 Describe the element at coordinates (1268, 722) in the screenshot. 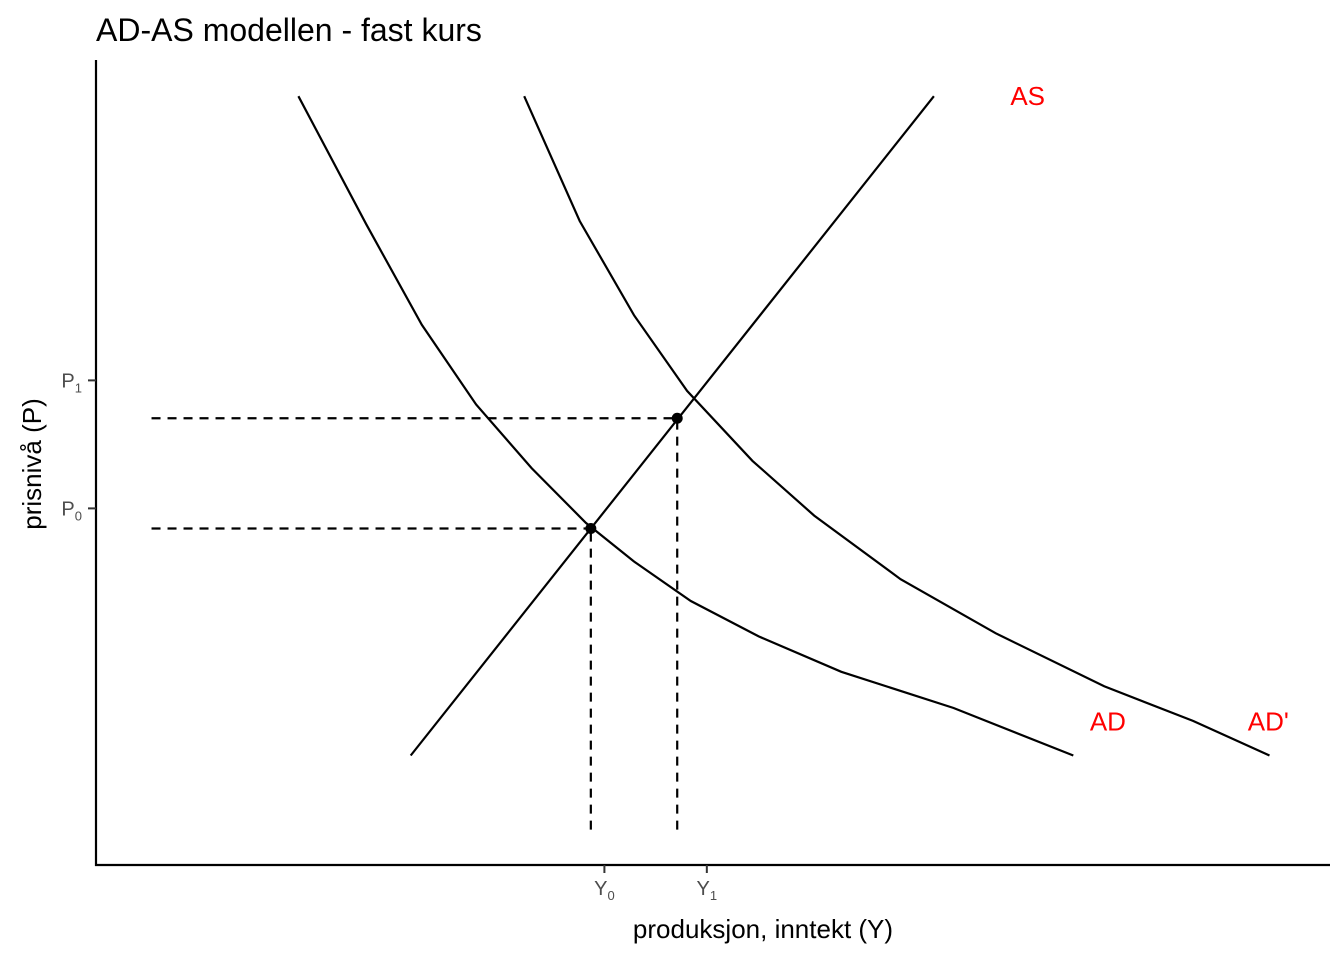

I see `curve-label-2: AD'` at that location.